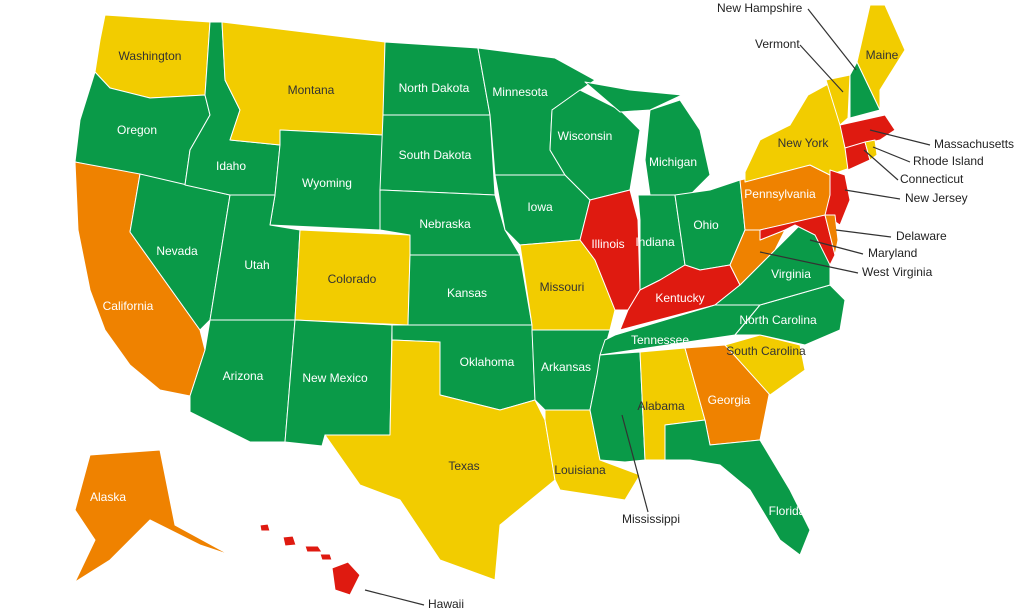 This screenshot has height=613, width=1024. What do you see at coordinates (566, 367) in the screenshot?
I see `label-arkansas: Arkansas` at bounding box center [566, 367].